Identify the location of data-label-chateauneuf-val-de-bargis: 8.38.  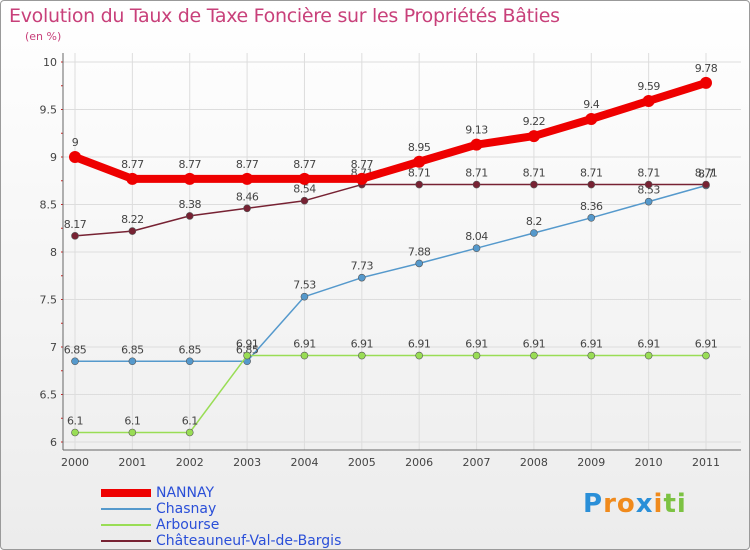
(189, 204).